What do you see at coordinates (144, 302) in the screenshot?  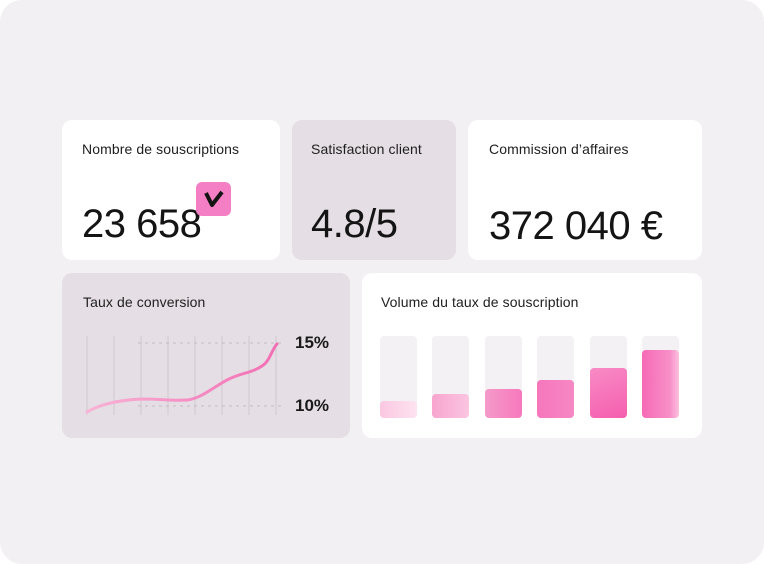 I see `conversion-label: Taux de conversion` at bounding box center [144, 302].